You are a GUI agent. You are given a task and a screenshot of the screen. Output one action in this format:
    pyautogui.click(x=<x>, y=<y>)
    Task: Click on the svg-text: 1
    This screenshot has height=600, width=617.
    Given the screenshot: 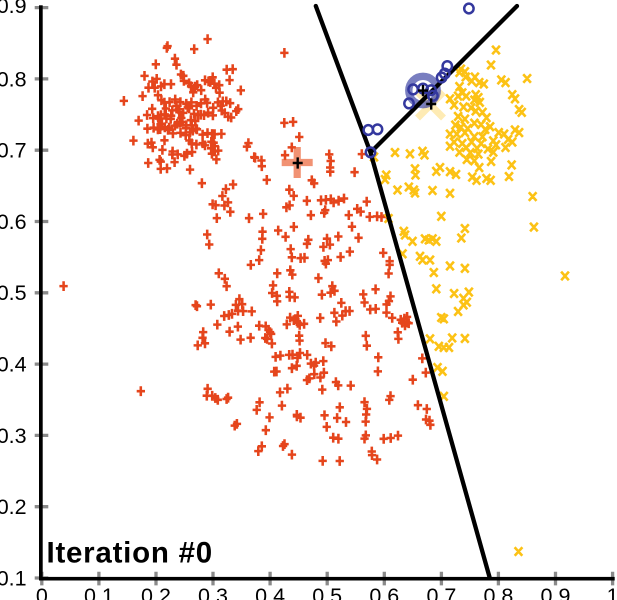 What is the action you would take?
    pyautogui.click(x=612, y=592)
    